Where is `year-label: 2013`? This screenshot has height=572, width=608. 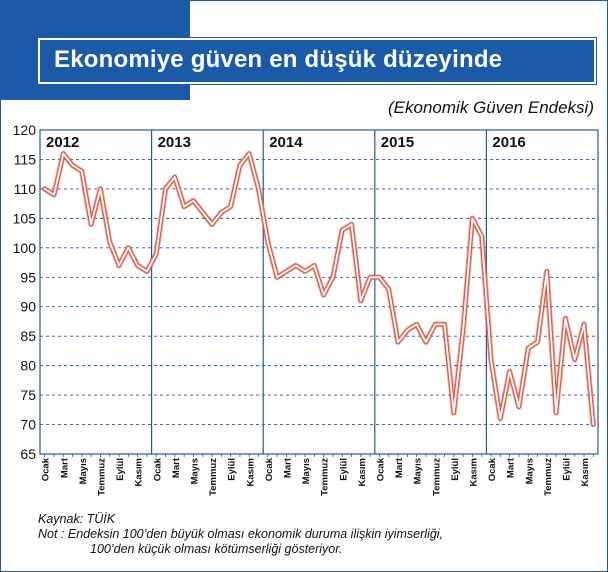 year-label: 2013 is located at coordinates (174, 142).